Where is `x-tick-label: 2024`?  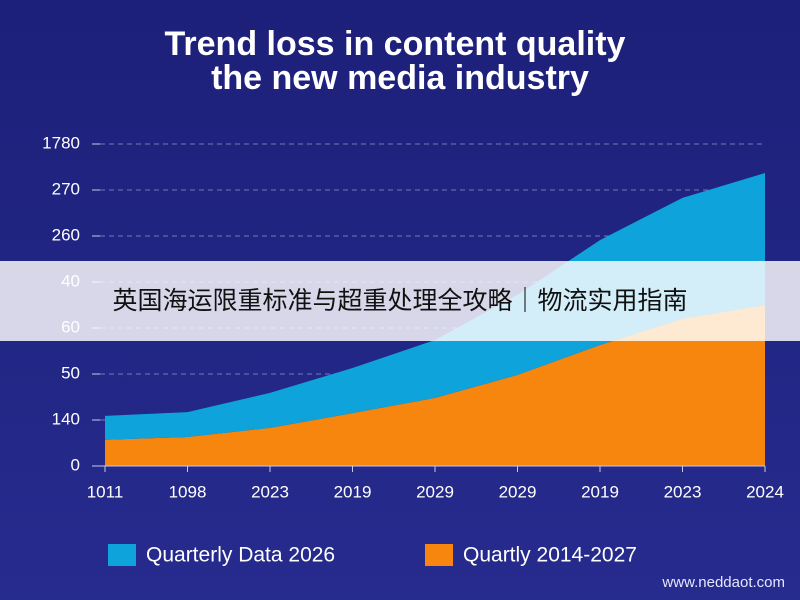 x-tick-label: 2024 is located at coordinates (765, 491).